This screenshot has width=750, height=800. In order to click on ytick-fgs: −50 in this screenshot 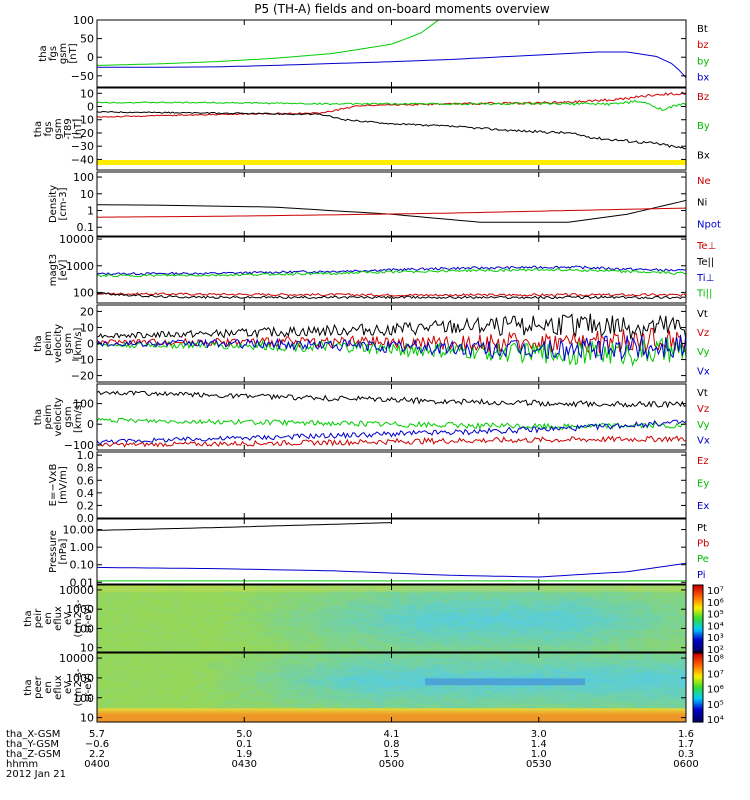, I will do `click(82, 76)`.